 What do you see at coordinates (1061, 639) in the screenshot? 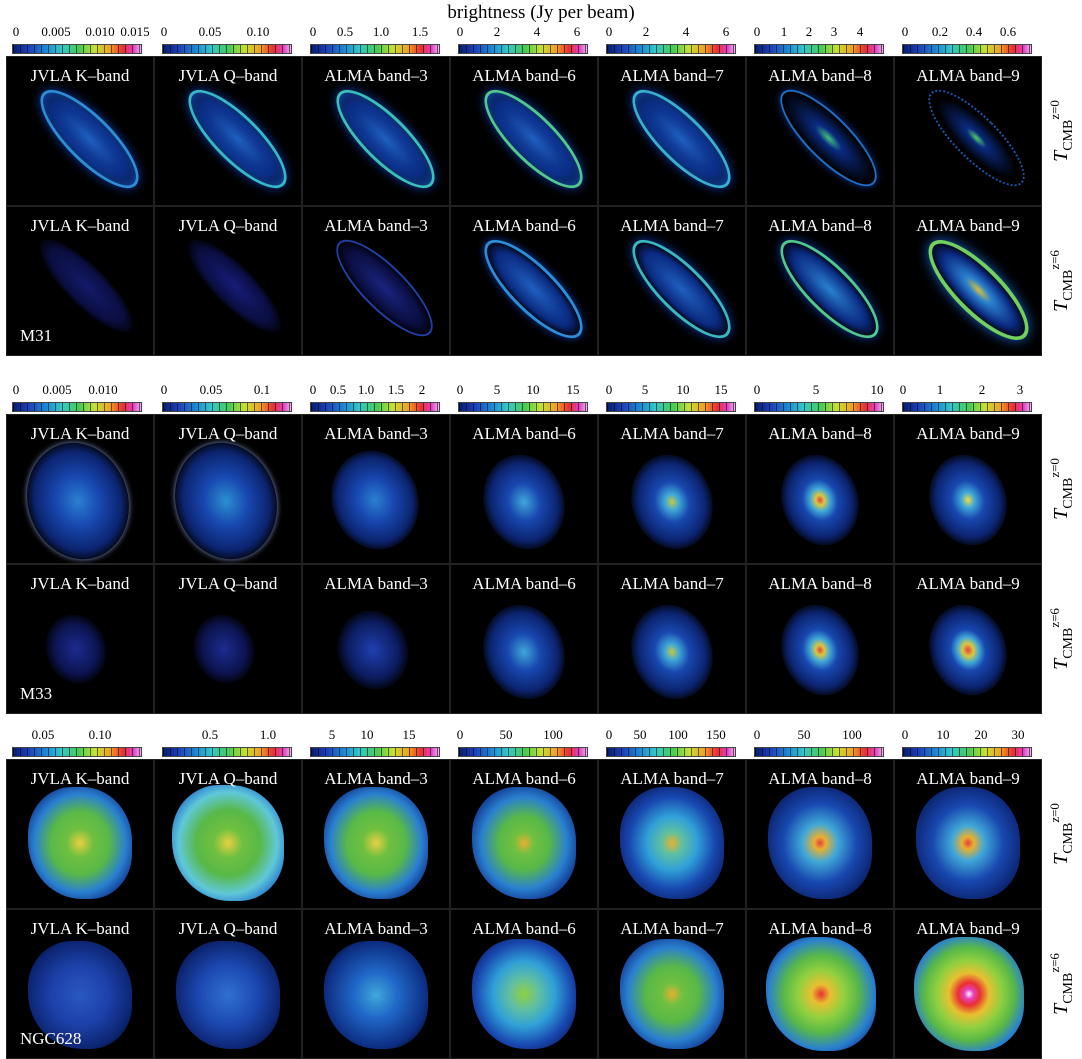
I see `row-label-z6: TCMBz=6` at bounding box center [1061, 639].